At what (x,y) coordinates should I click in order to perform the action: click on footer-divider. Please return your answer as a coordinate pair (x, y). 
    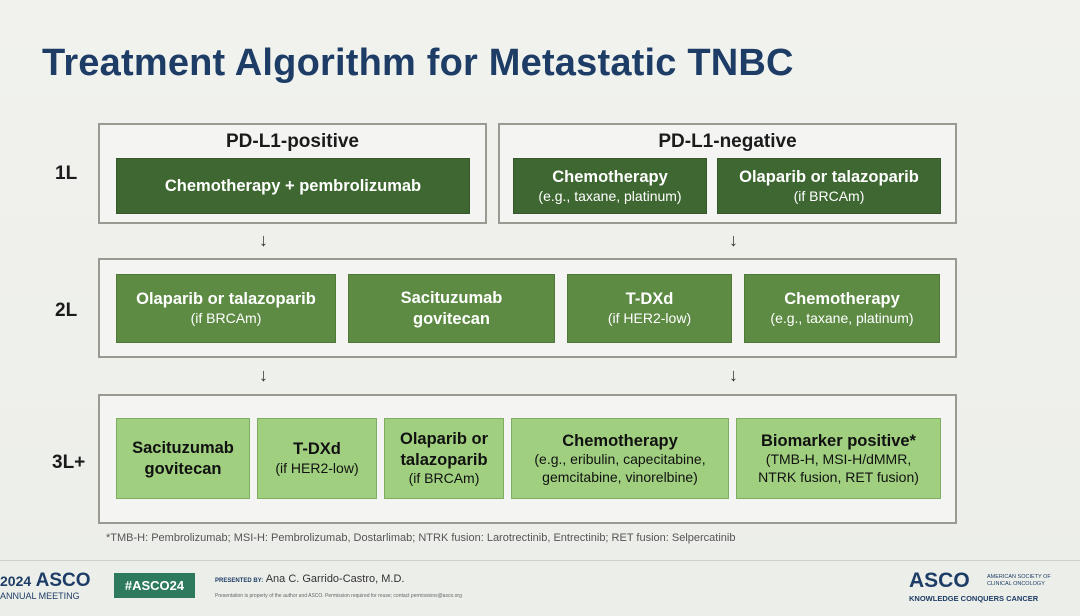
    Looking at the image, I should click on (540, 560).